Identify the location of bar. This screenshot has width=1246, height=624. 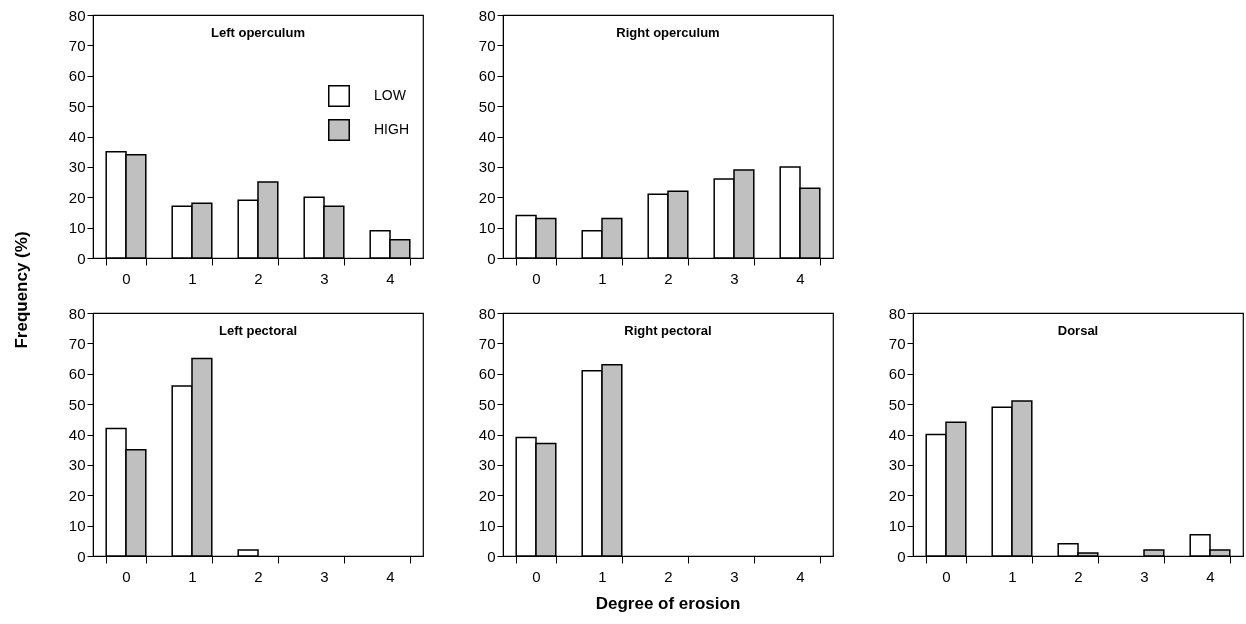
(248, 553).